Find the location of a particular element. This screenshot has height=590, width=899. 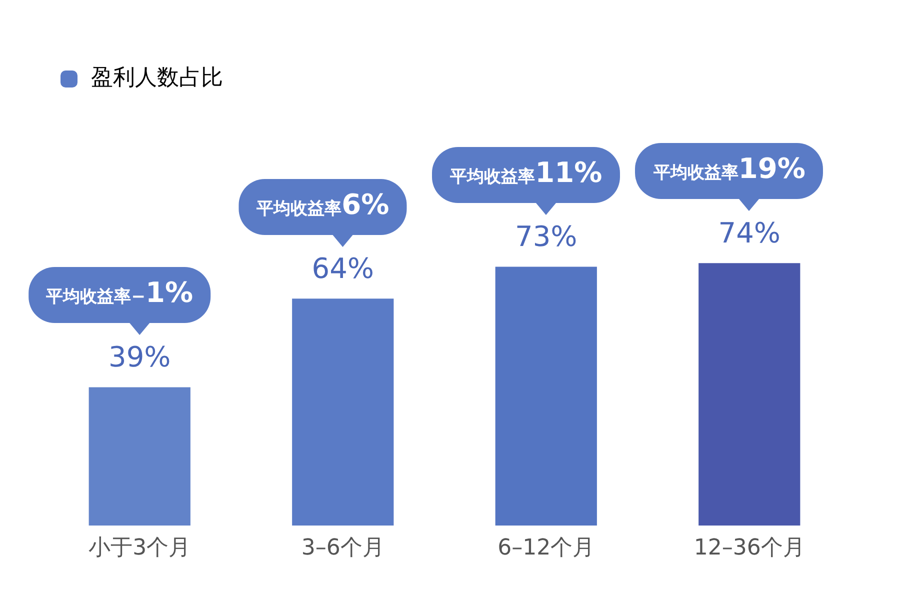

annotation: 平均收益率19% is located at coordinates (729, 169).